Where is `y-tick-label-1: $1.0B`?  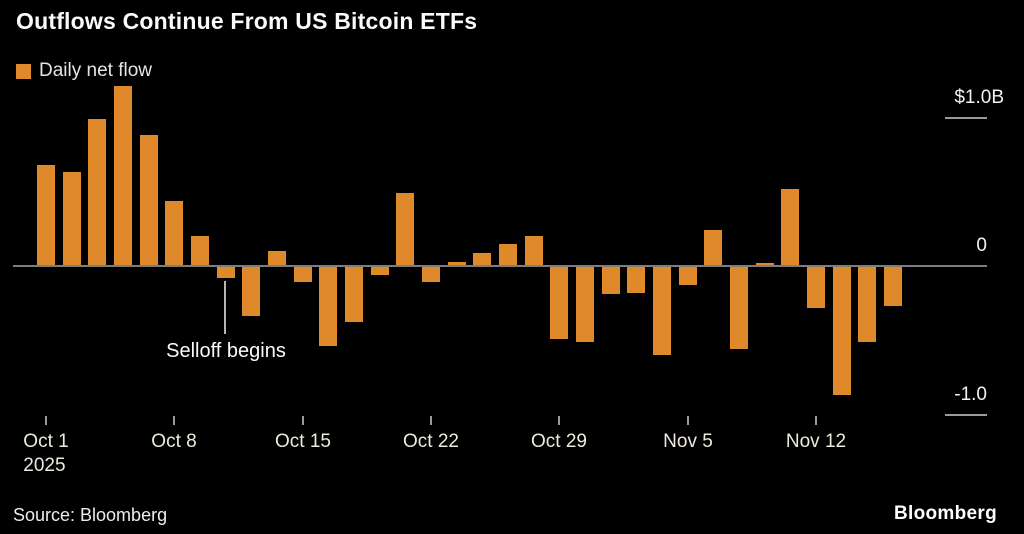 y-tick-label-1: $1.0B is located at coordinates (979, 97).